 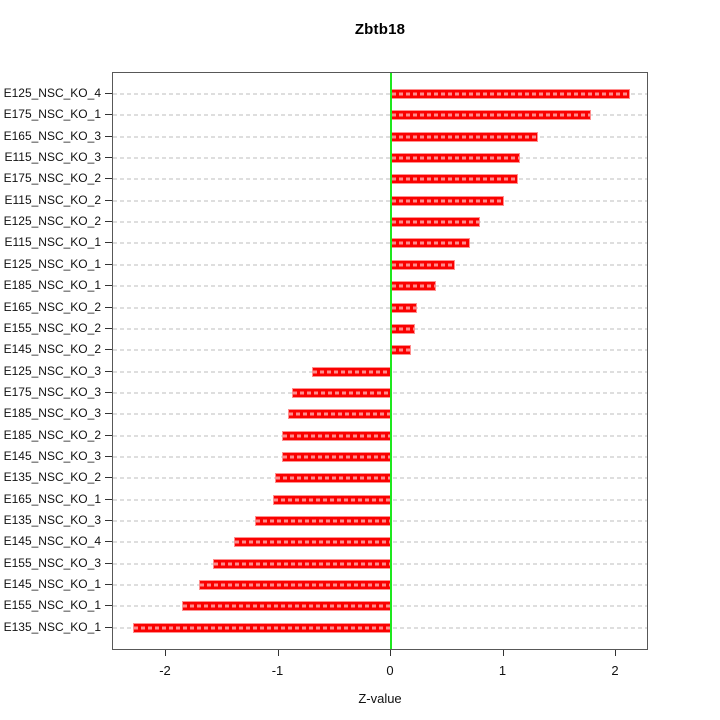 I want to click on y-axis-label: E135_NSC_KO_2, so click(x=52, y=477).